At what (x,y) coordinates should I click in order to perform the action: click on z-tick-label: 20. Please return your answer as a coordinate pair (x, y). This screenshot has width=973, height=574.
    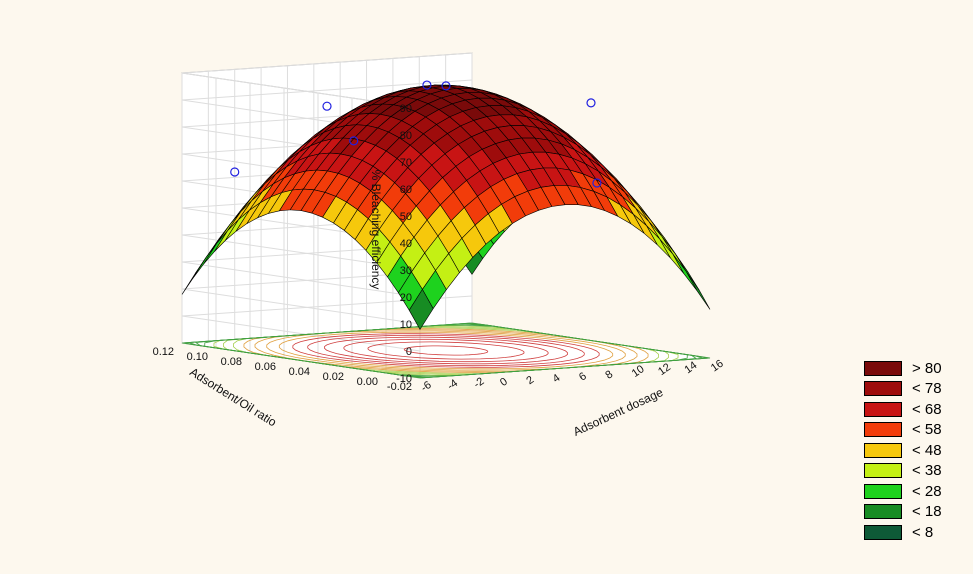
    Looking at the image, I should click on (406, 298).